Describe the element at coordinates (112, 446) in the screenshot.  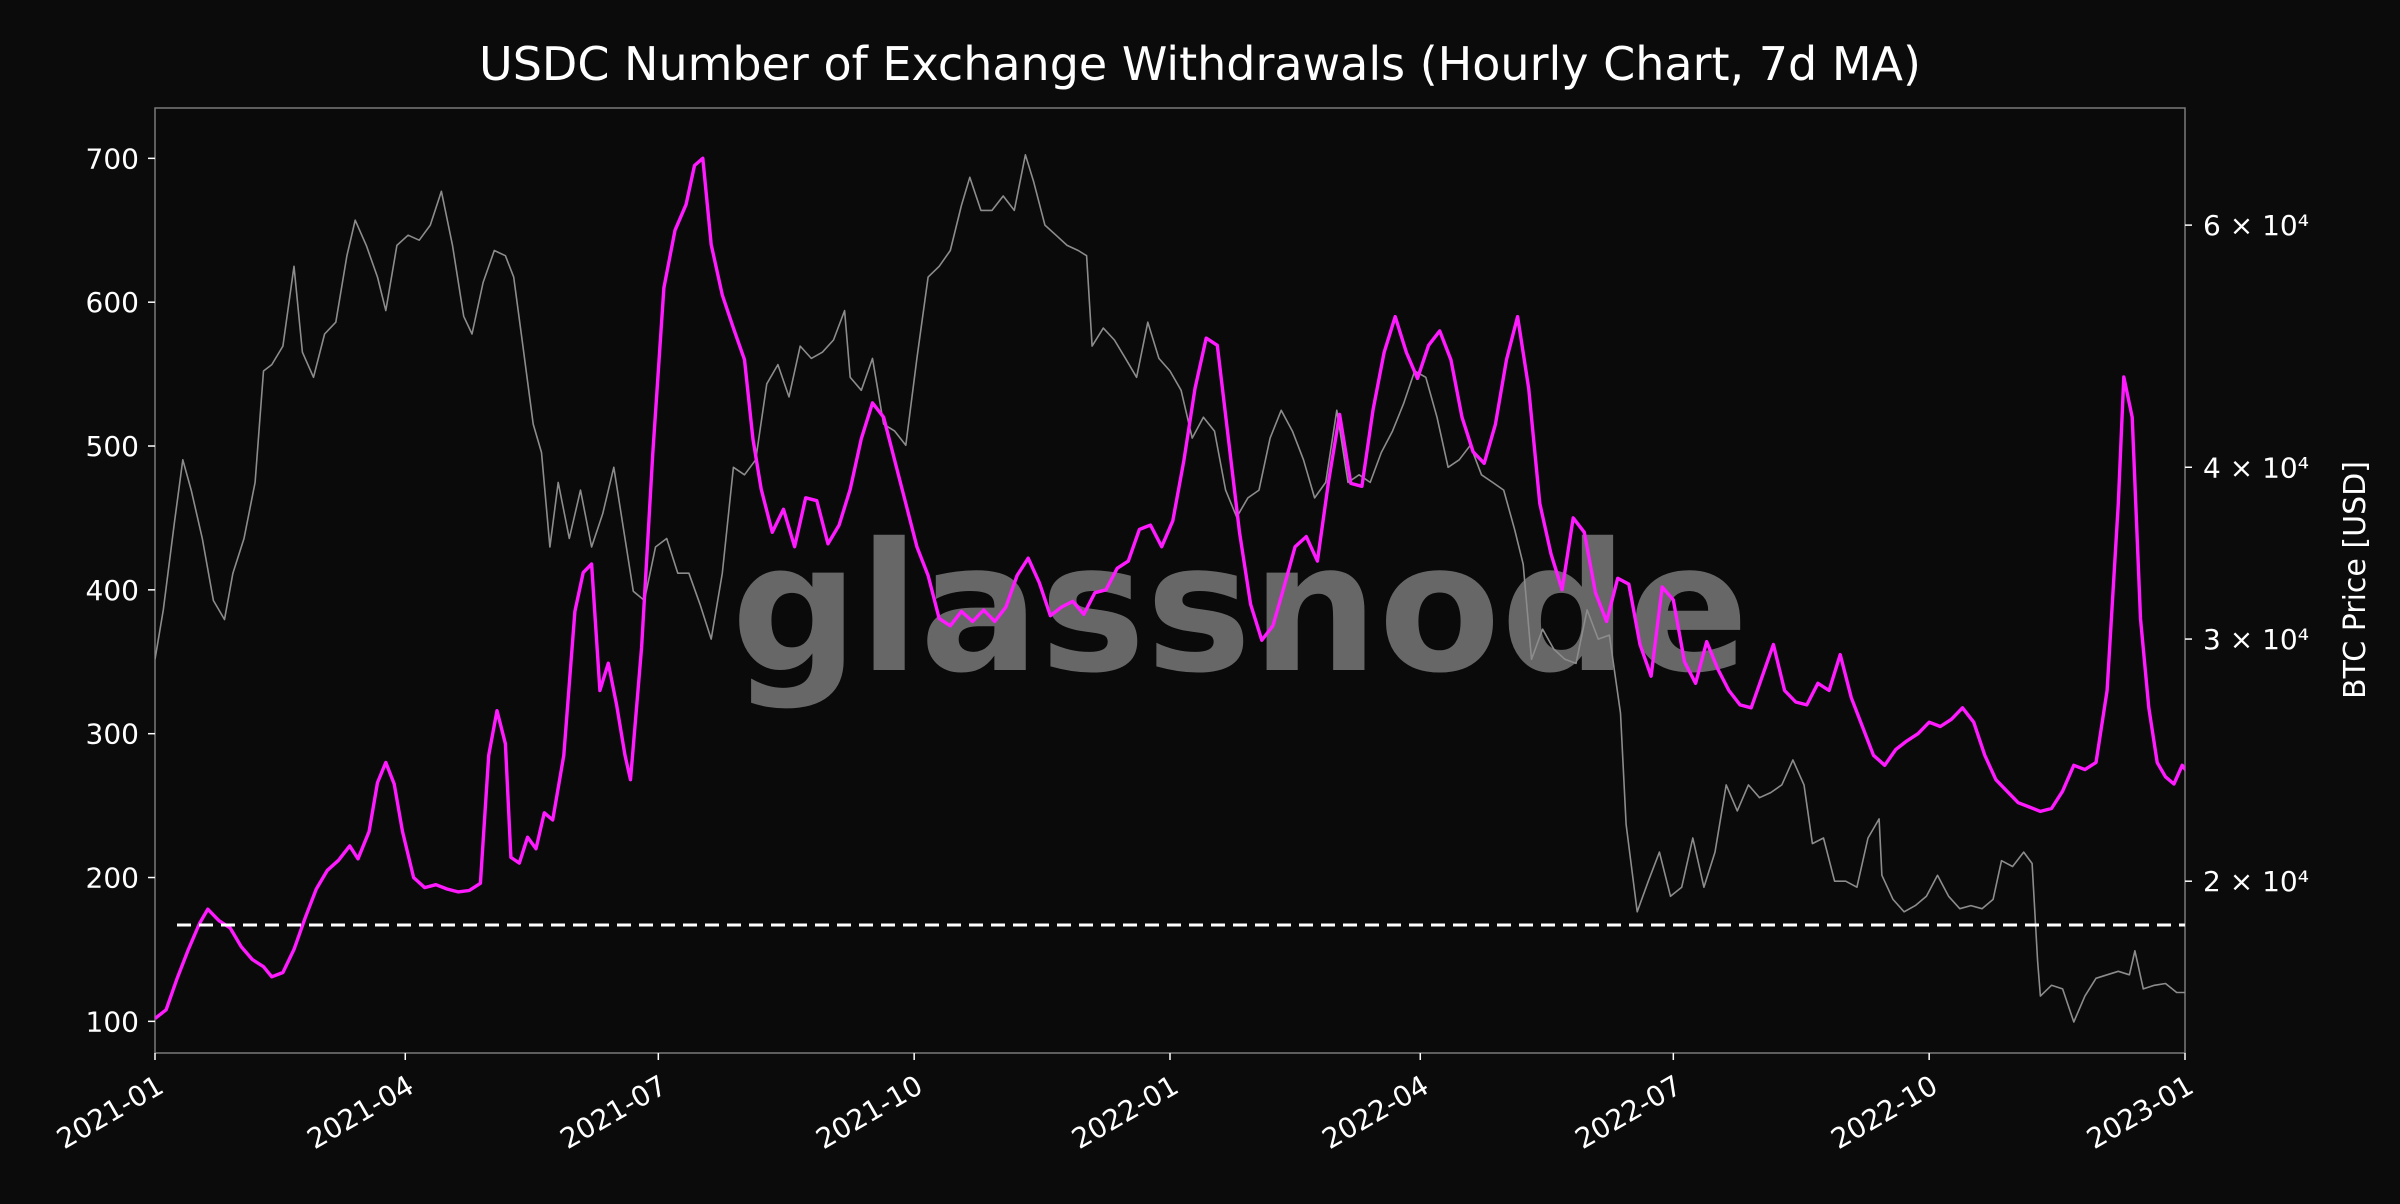
I see `y-left-tick-label: 500` at that location.